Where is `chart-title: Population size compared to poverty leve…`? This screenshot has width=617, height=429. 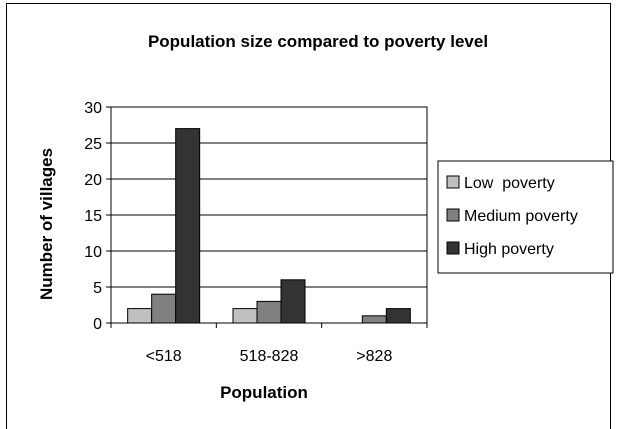
chart-title: Population size compared to poverty leve… is located at coordinates (318, 41).